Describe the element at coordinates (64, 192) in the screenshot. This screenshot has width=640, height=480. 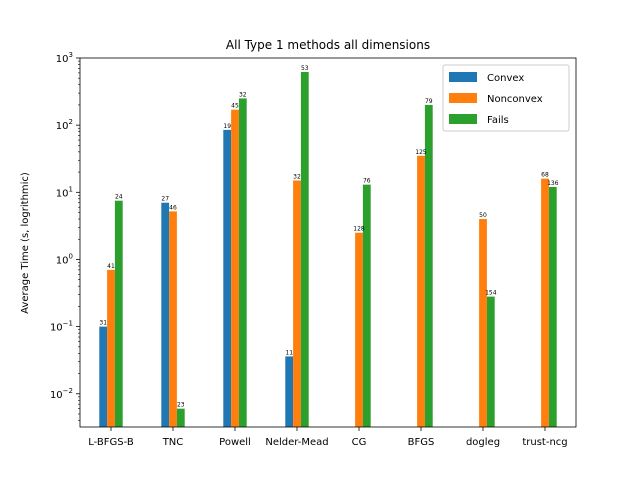
I see `y-tick-label: 10¹` at that location.